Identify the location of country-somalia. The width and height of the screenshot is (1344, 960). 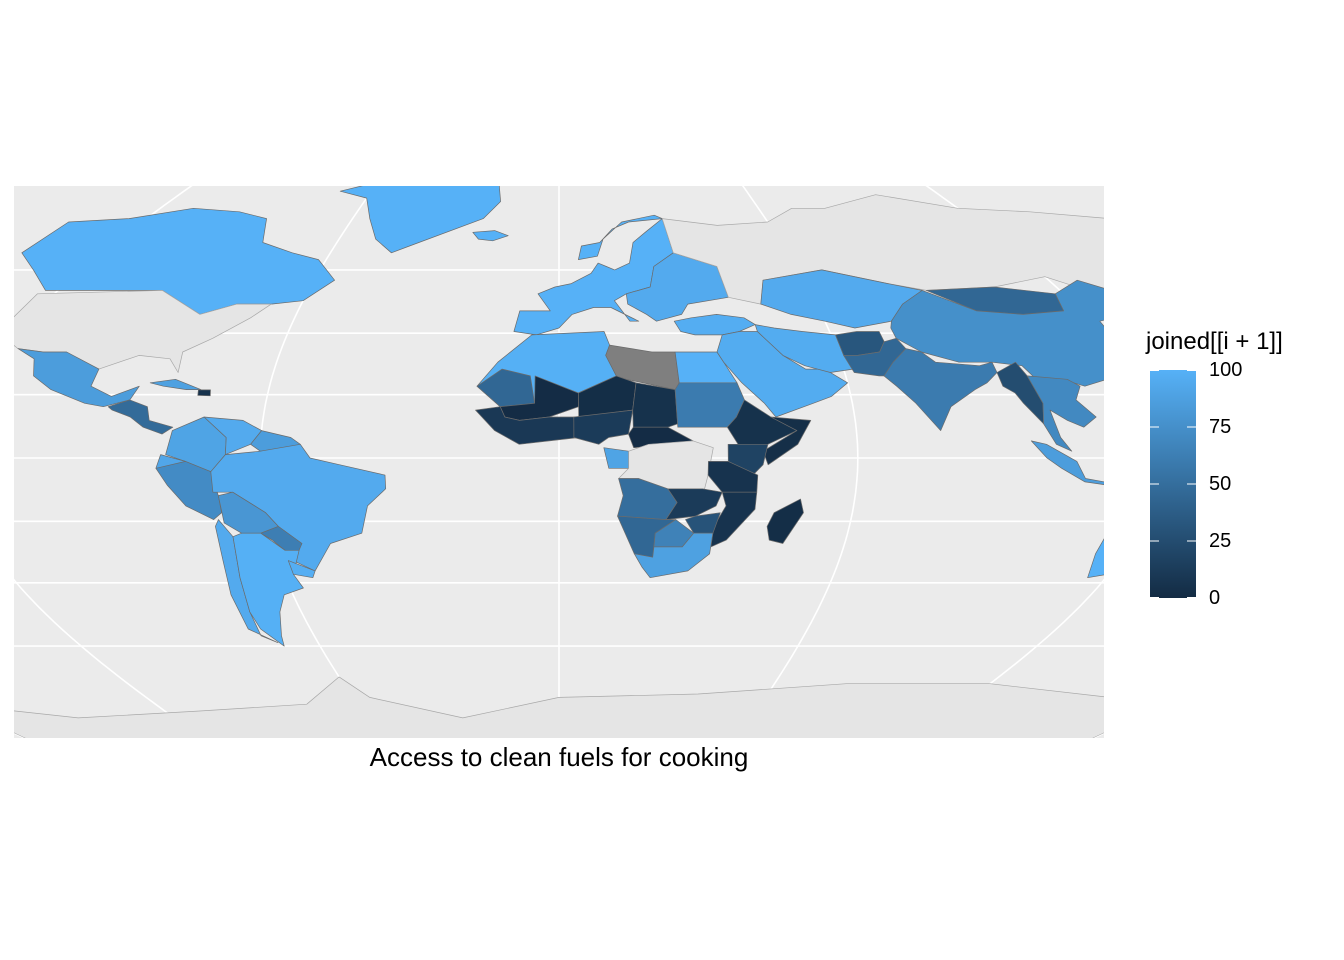
(787, 441).